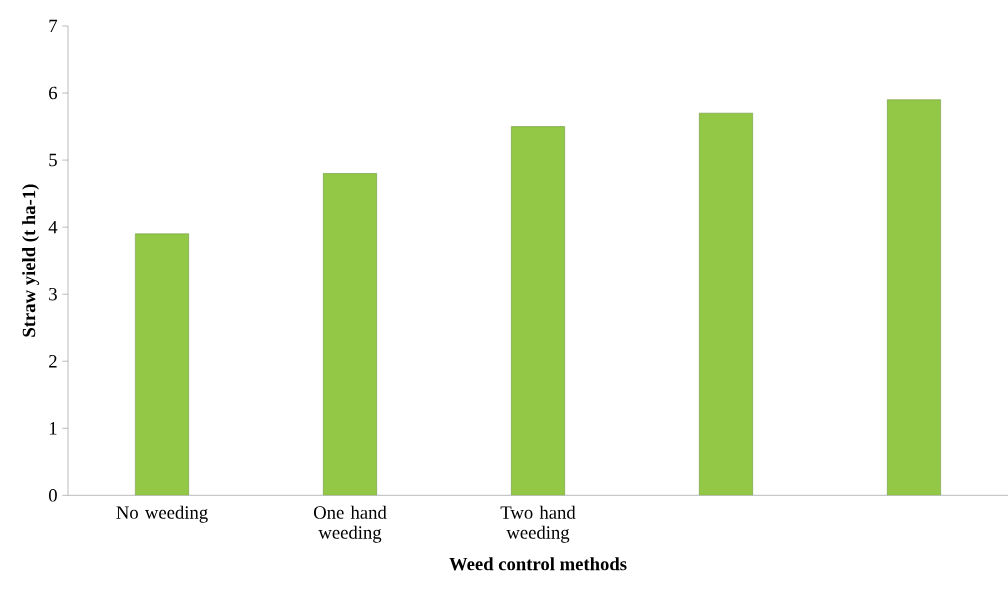 The height and width of the screenshot is (606, 1008). Describe the element at coordinates (31, 260) in the screenshot. I see `y-axis-title: Straw yield (t ha-1)` at that location.